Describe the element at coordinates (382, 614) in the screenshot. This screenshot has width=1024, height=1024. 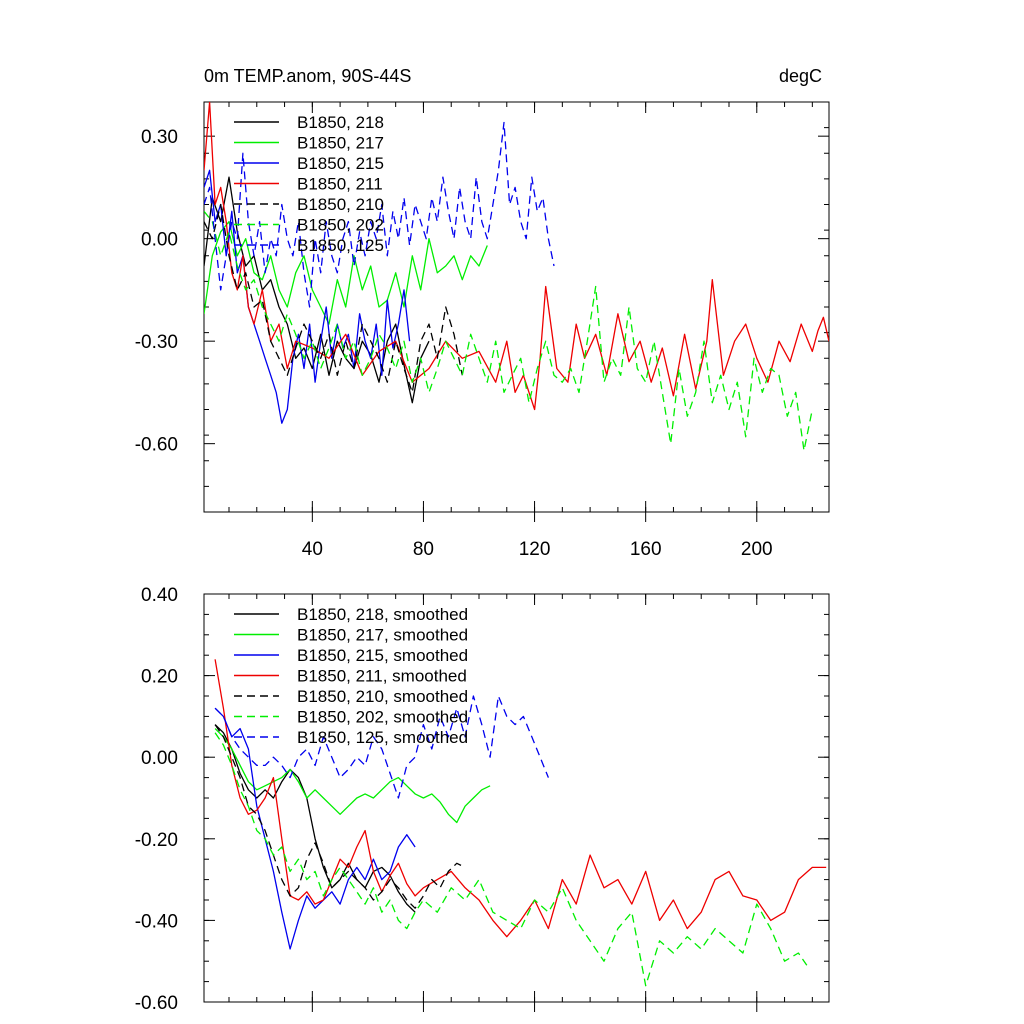
I see `legend-label: B1850, 218, smoothed` at that location.